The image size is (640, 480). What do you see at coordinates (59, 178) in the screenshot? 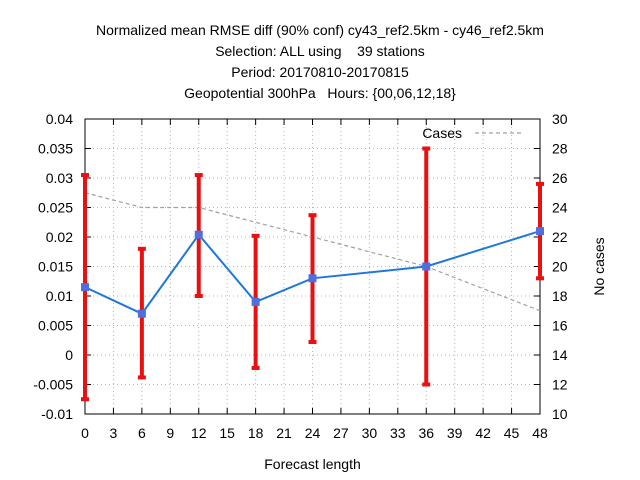
I see `y-tick-label: 0.03` at bounding box center [59, 178].